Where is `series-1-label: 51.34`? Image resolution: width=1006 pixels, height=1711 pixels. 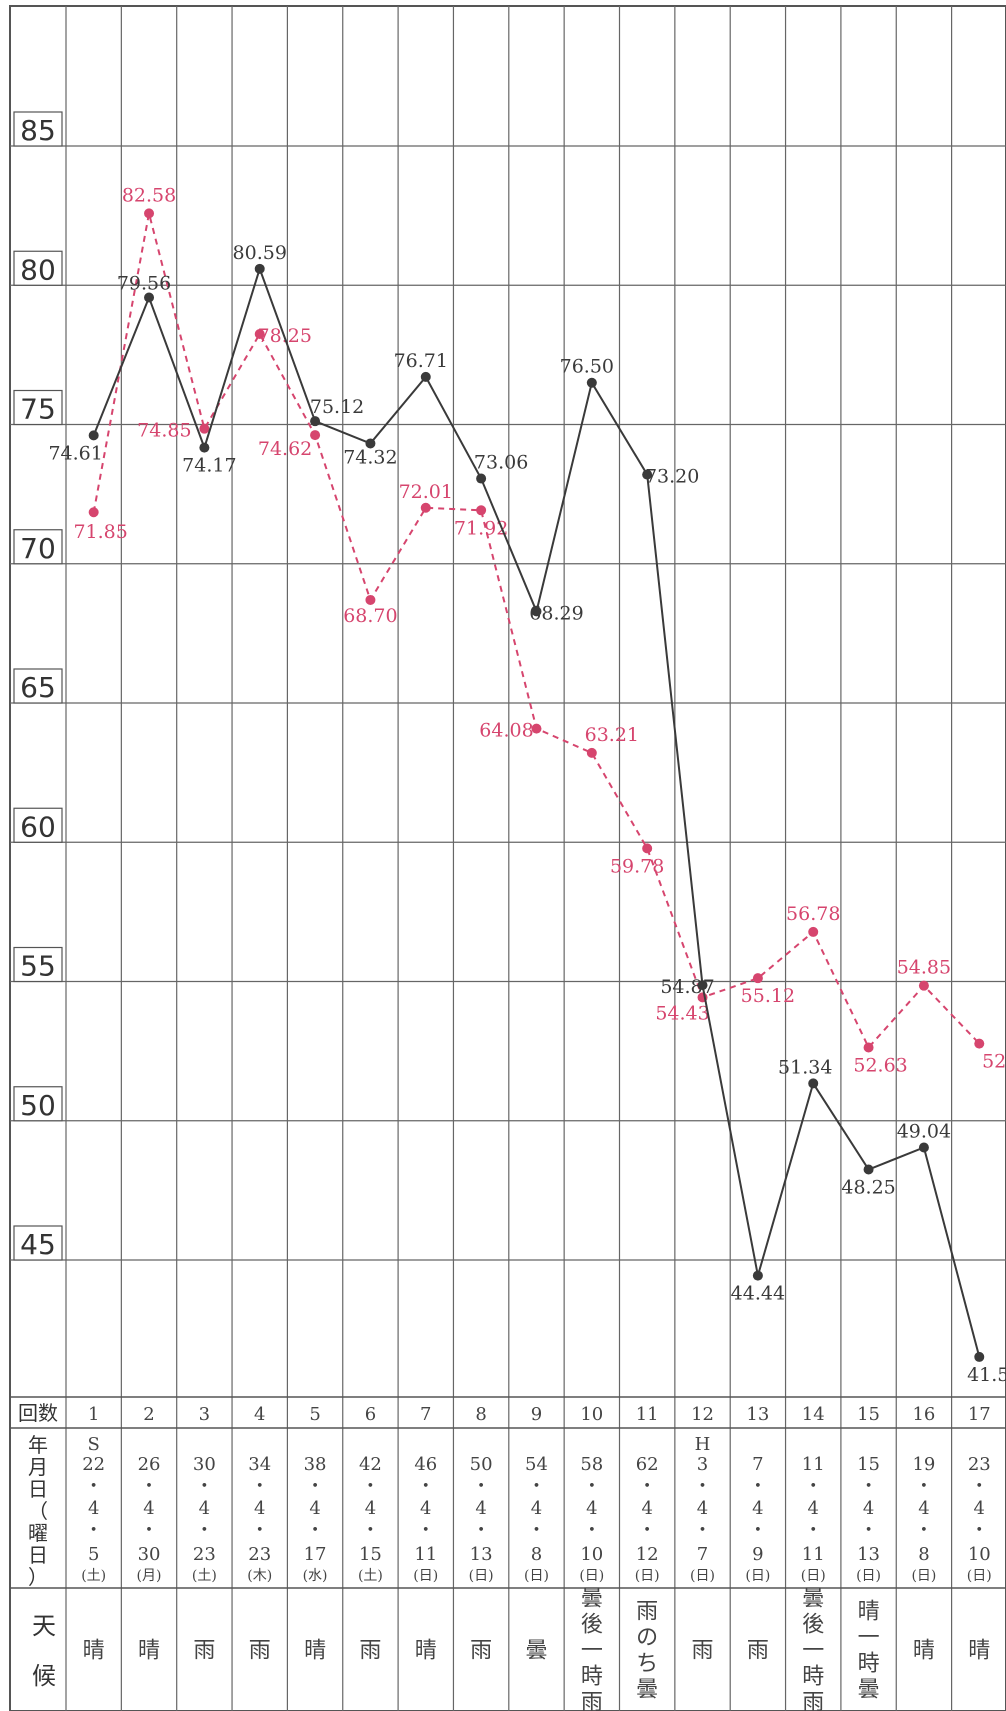
series-1-label: 51.34 is located at coordinates (805, 1067).